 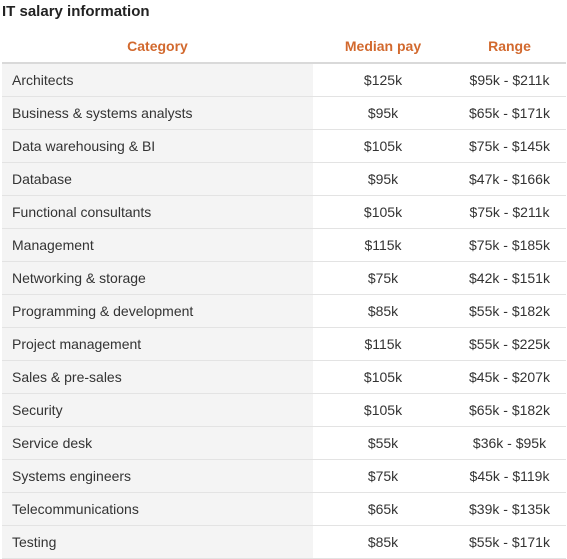 I want to click on table-row: Data warehousing & BI $105k $75k - $145k, so click(x=284, y=146).